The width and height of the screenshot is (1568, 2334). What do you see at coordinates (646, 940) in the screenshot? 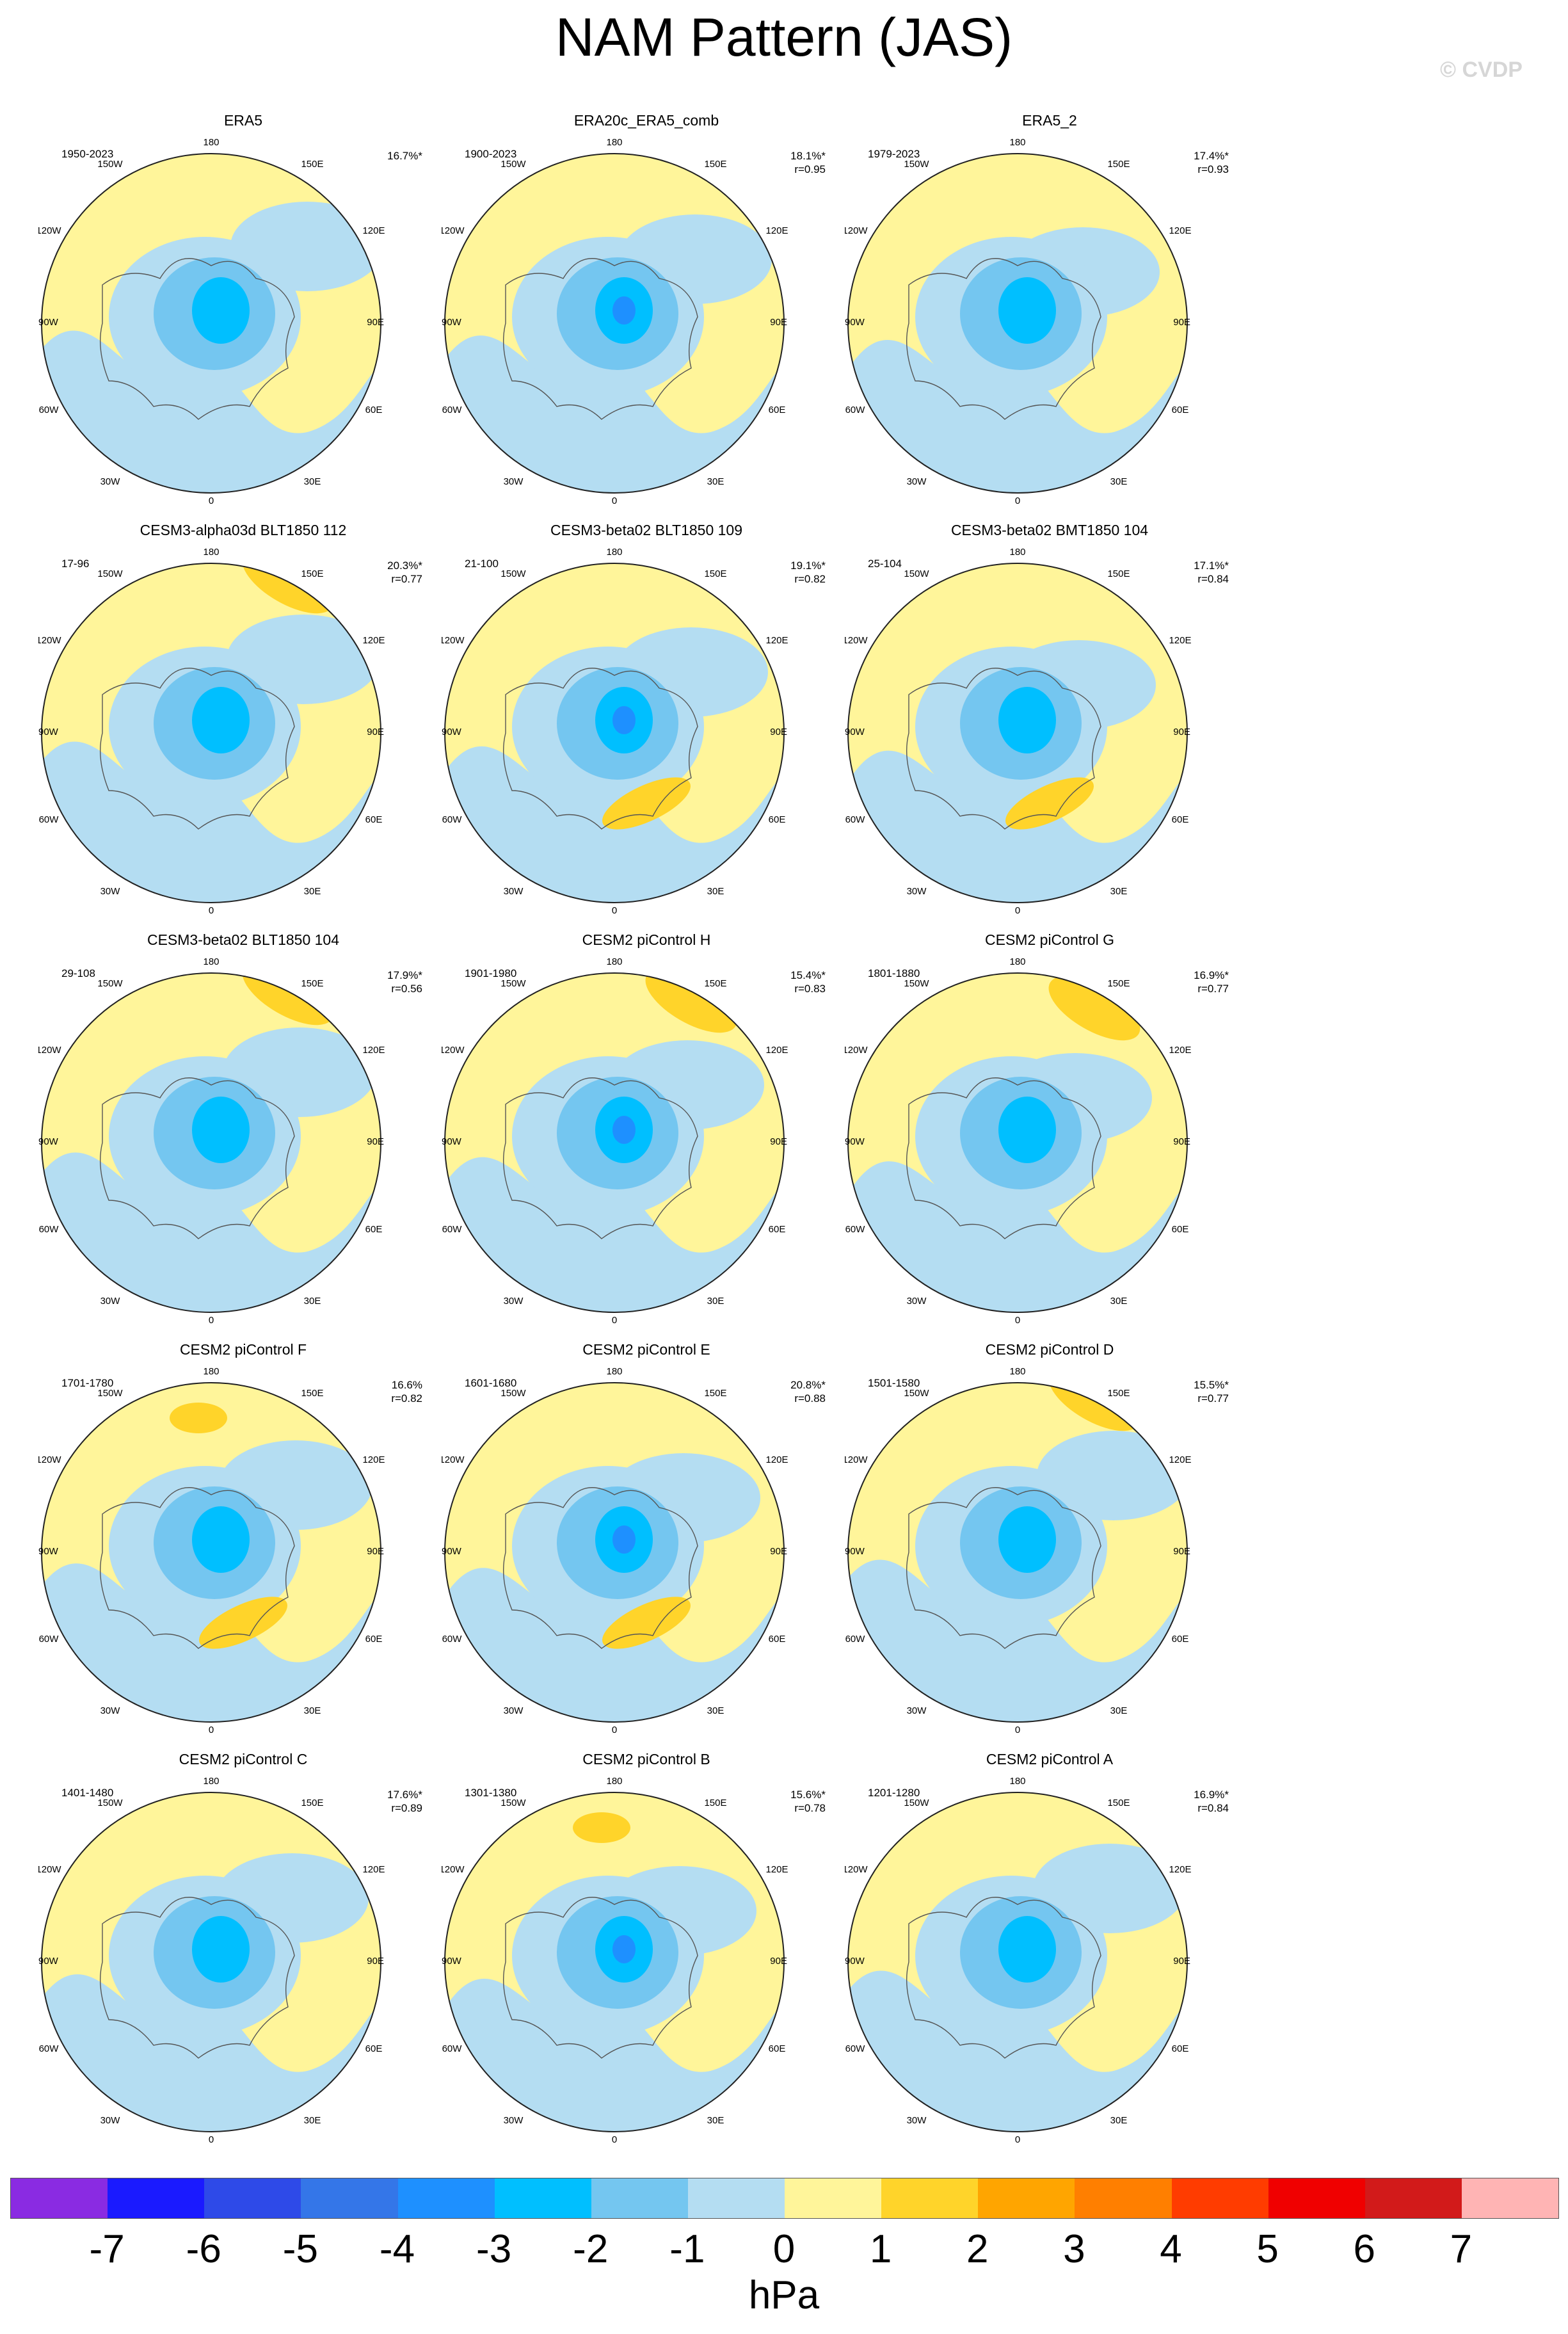
I see `panel-title: CESM2 piControl H` at bounding box center [646, 940].